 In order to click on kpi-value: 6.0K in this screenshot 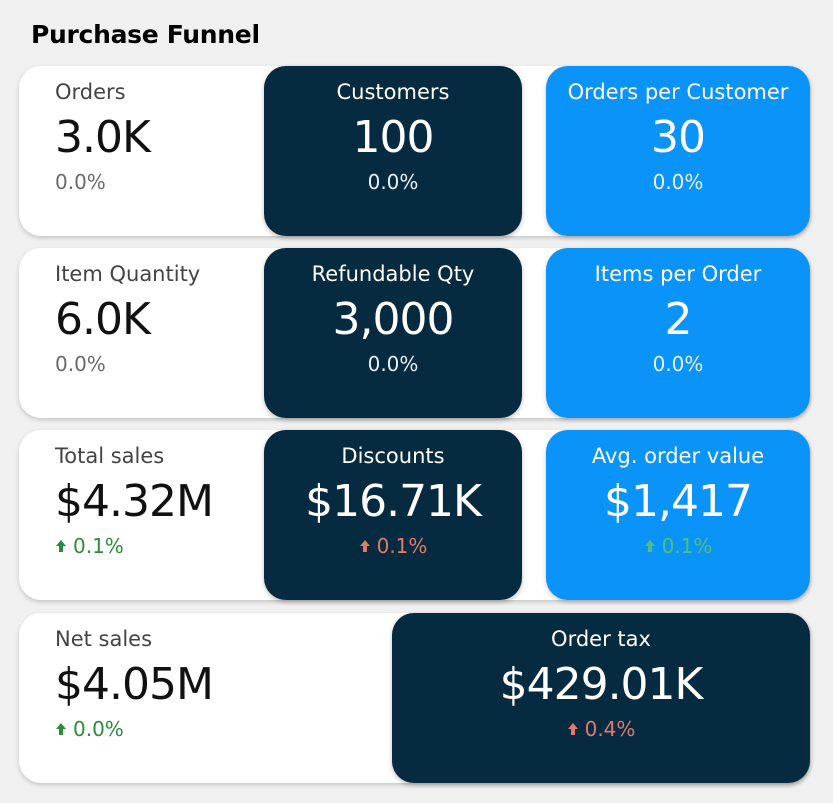, I will do `click(103, 319)`.